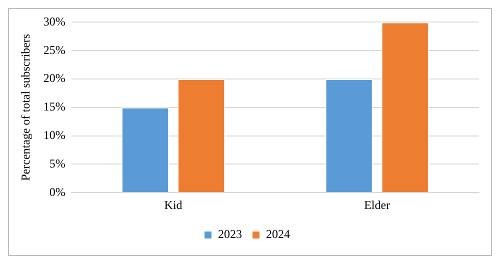 This screenshot has width=500, height=264. Describe the element at coordinates (230, 234) in the screenshot. I see `legend-label: 2023` at that location.